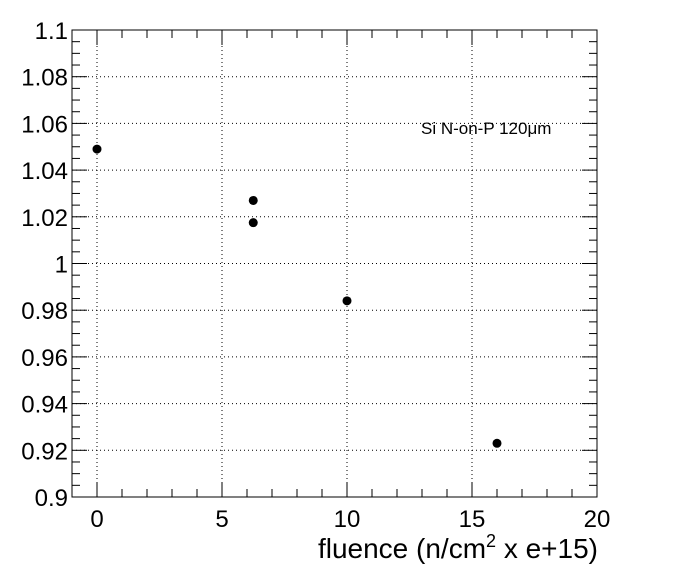  Describe the element at coordinates (597, 519) in the screenshot. I see `x-tick-label: 20` at that location.